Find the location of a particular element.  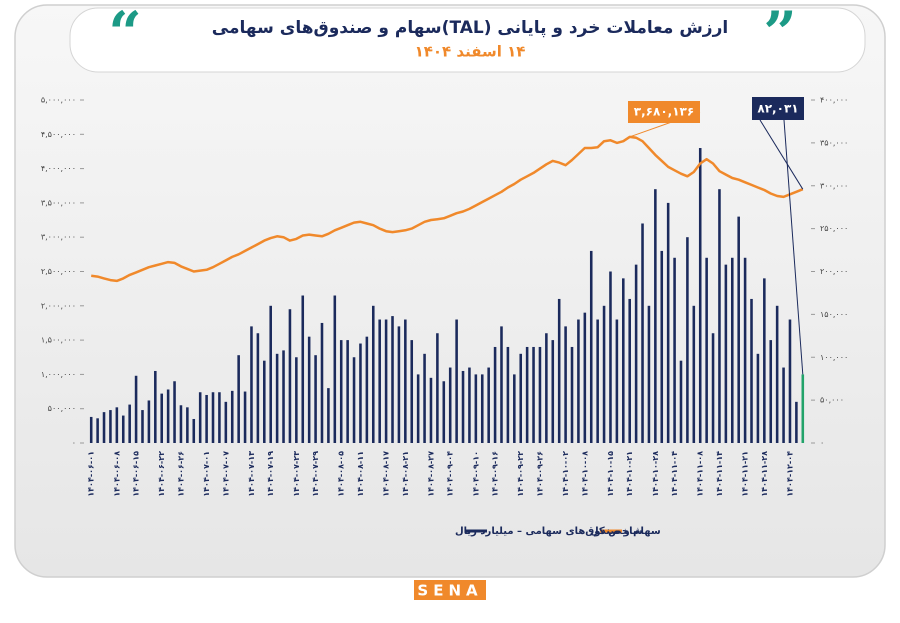

annotation-box is located at coordinates (664, 112).